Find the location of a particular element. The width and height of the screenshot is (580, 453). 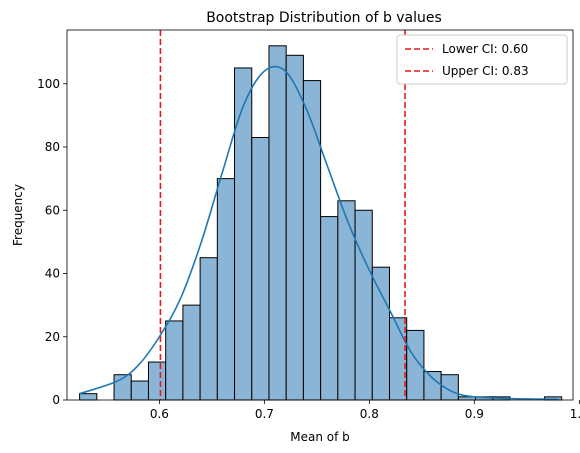

y-tick-label: 40 is located at coordinates (52, 274).